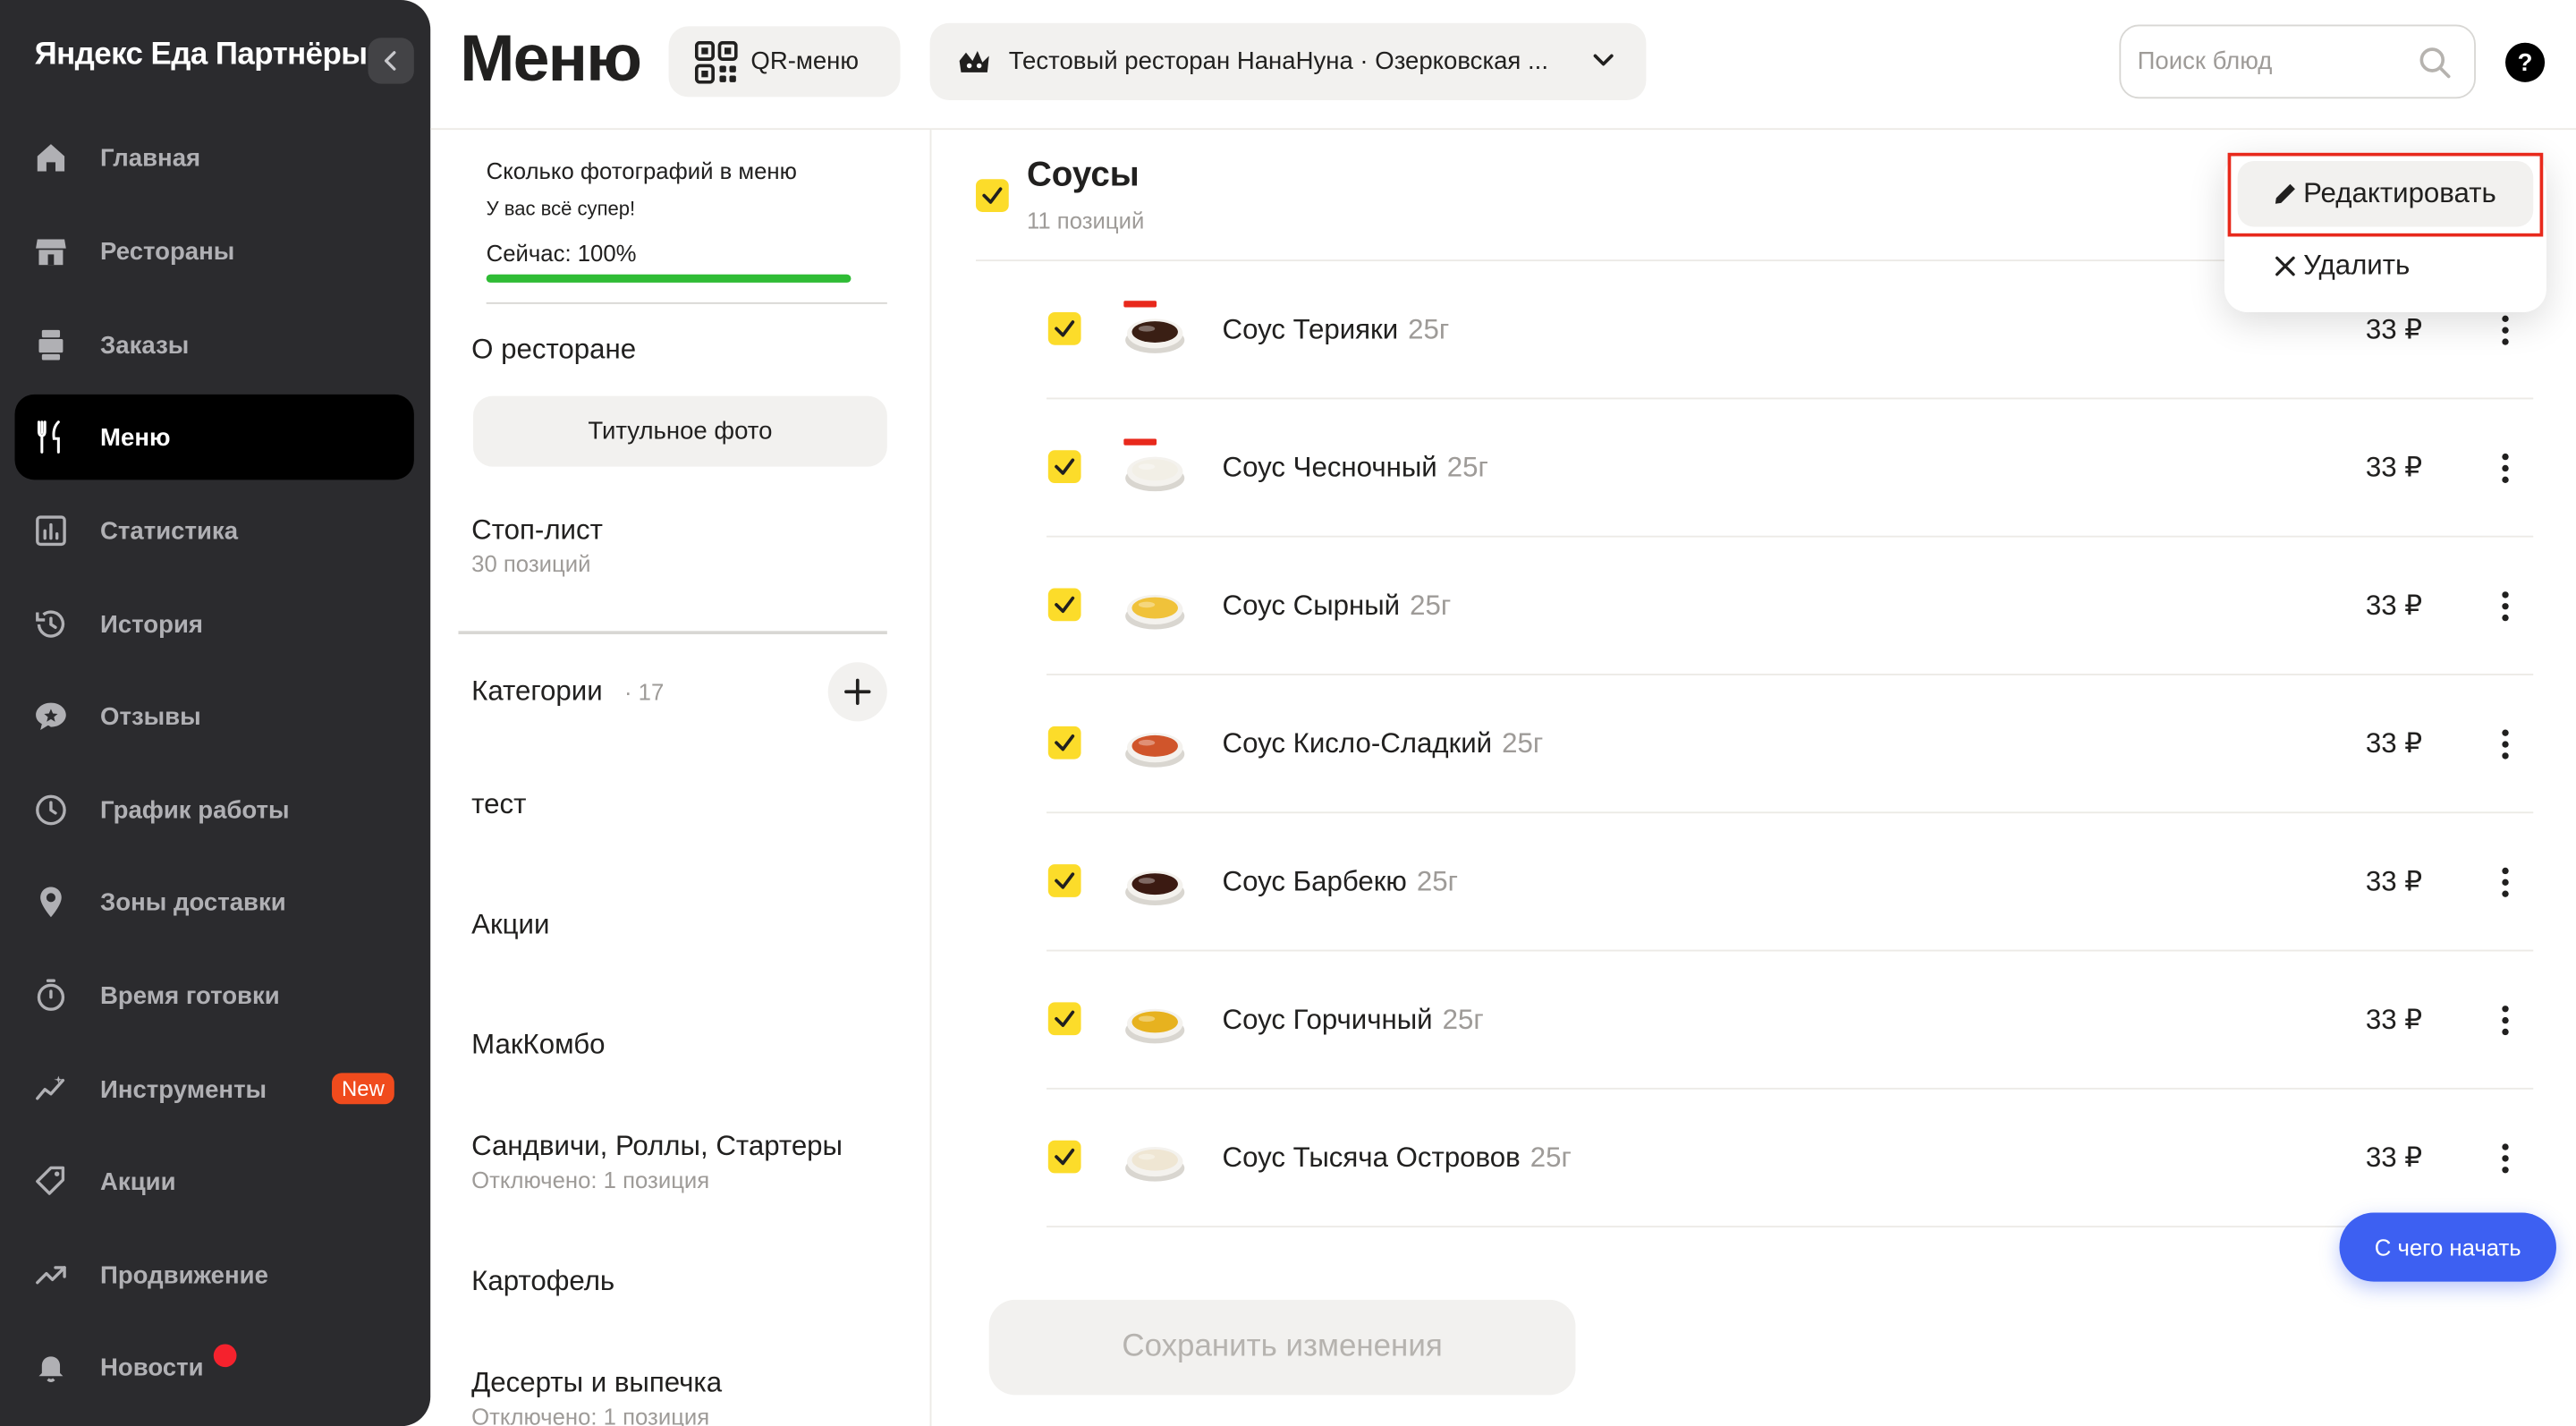  I want to click on qr-code-icon, so click(716, 61).